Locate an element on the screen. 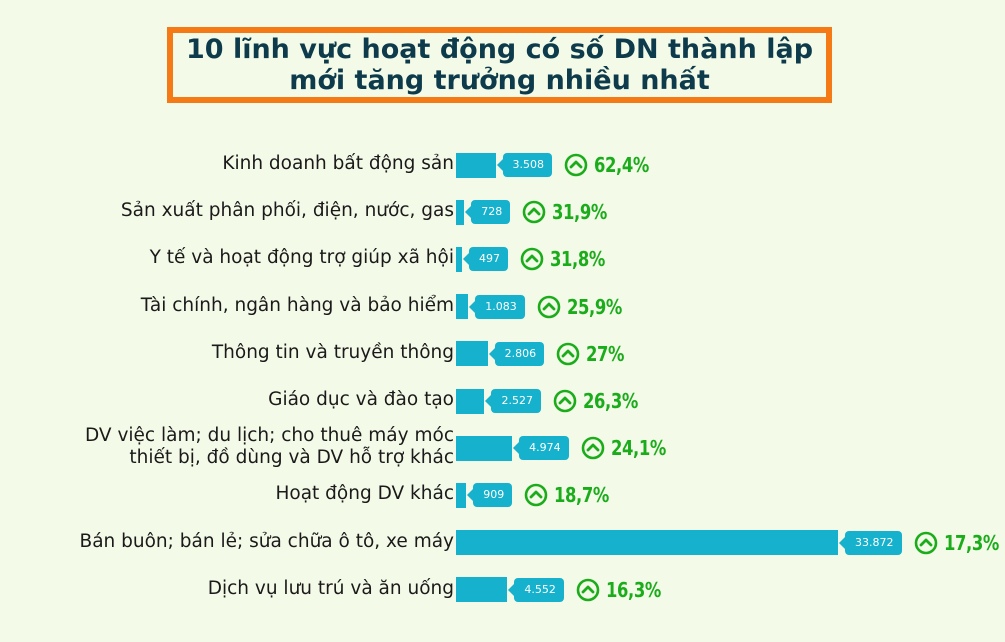  category-label-line: Kinh doanh bất động sản is located at coordinates (338, 163).